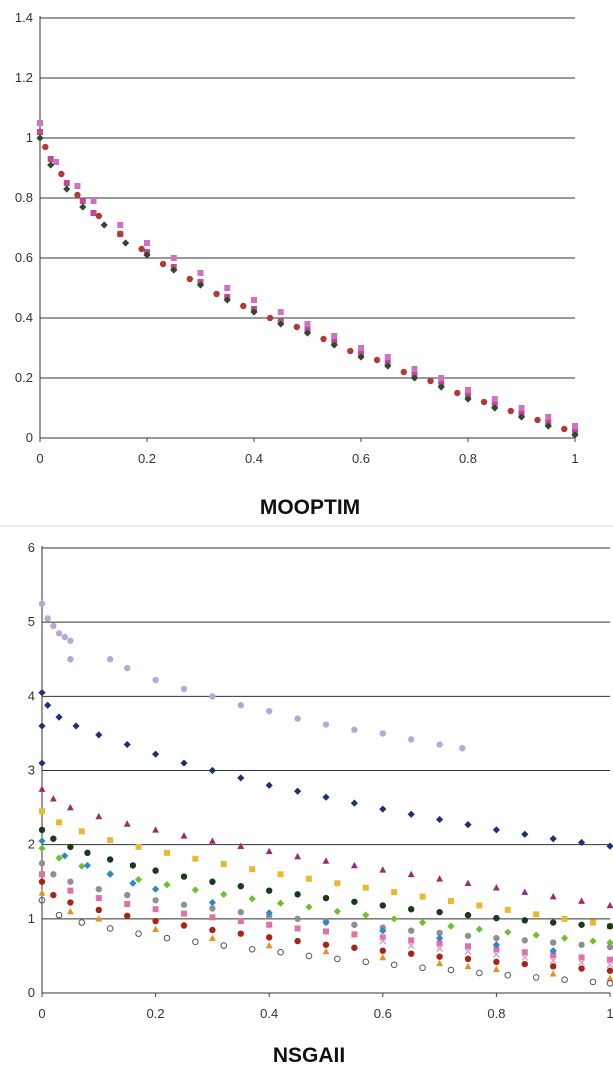 The image size is (613, 1068). I want to click on y-tick-label: 1.4, so click(24, 17).